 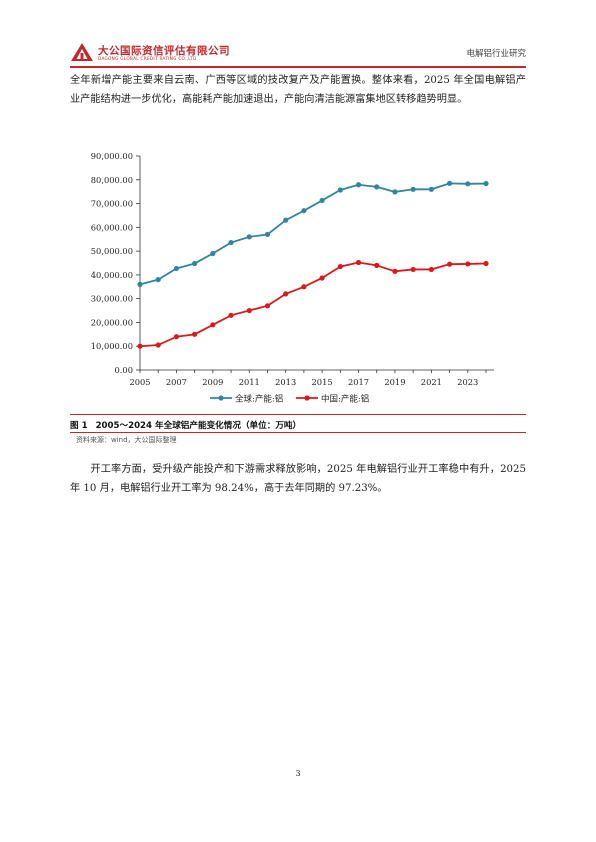 What do you see at coordinates (147, 58) in the screenshot?
I see `company-name-english: DAGONG GLOBAL CREDIT RATING CO.,LTD` at bounding box center [147, 58].